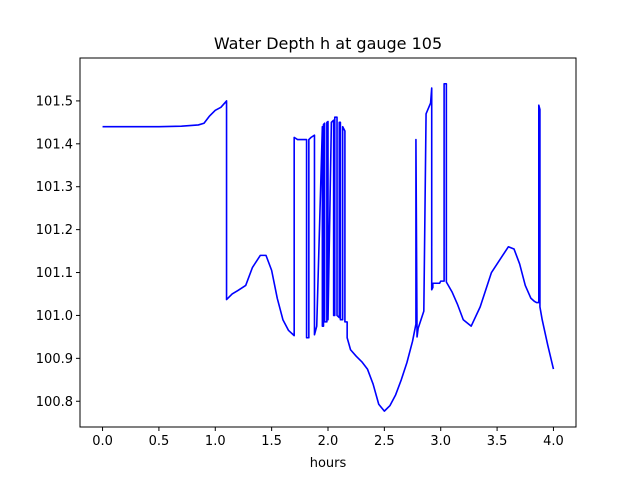 The height and width of the screenshot is (480, 640). Describe the element at coordinates (553, 441) in the screenshot. I see `x-tick-label: 4.0` at that location.